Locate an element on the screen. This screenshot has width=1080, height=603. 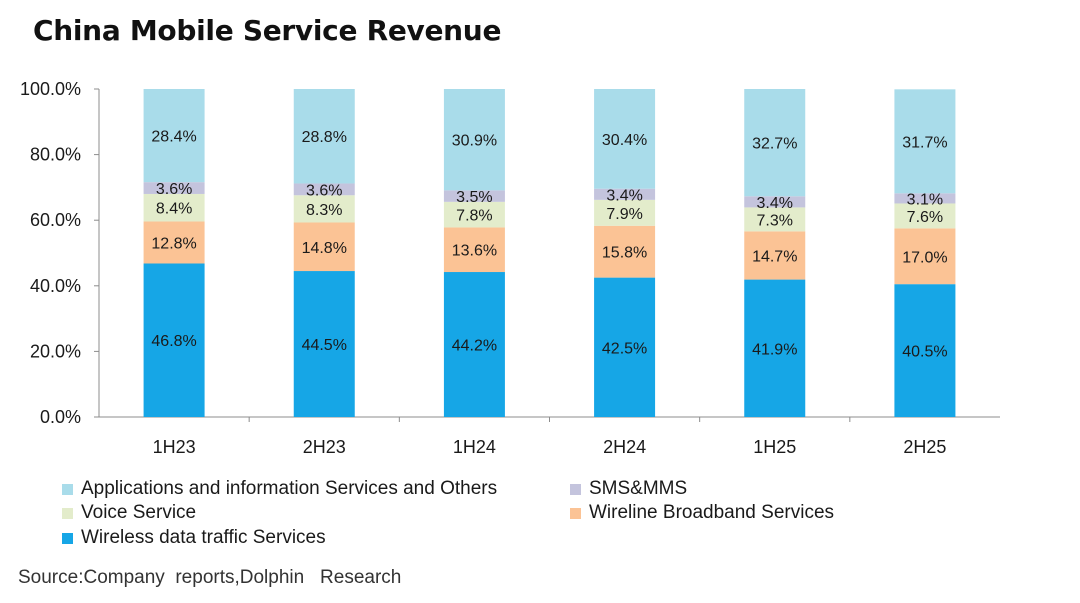
data-label: 7.6% is located at coordinates (925, 217).